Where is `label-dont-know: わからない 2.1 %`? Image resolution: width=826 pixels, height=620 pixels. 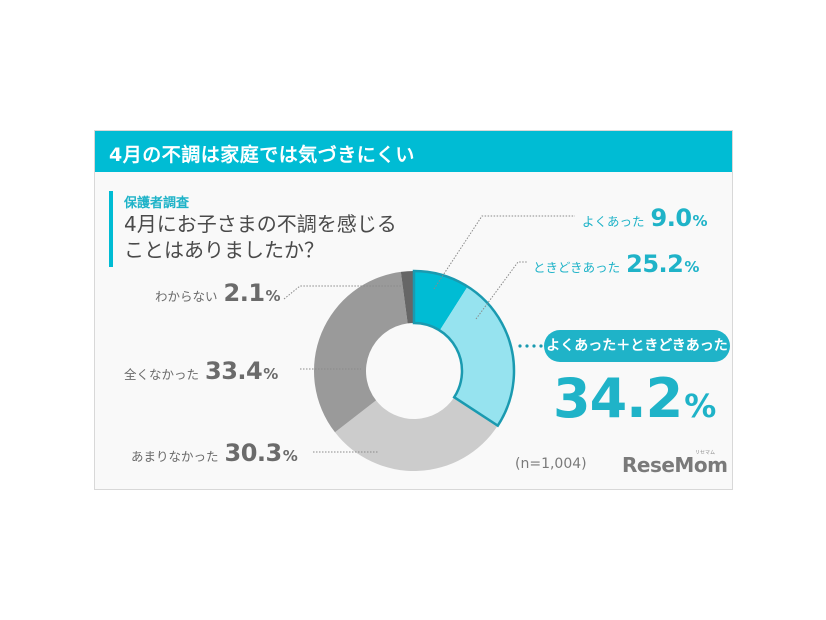
label-dont-know: わからない 2.1 % is located at coordinates (218, 293).